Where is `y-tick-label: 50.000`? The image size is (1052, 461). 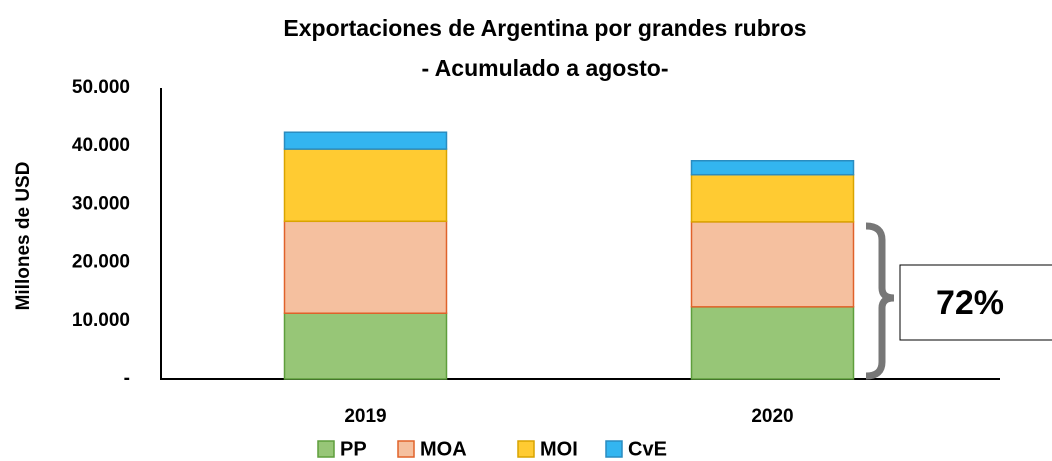
y-tick-label: 50.000 is located at coordinates (101, 87).